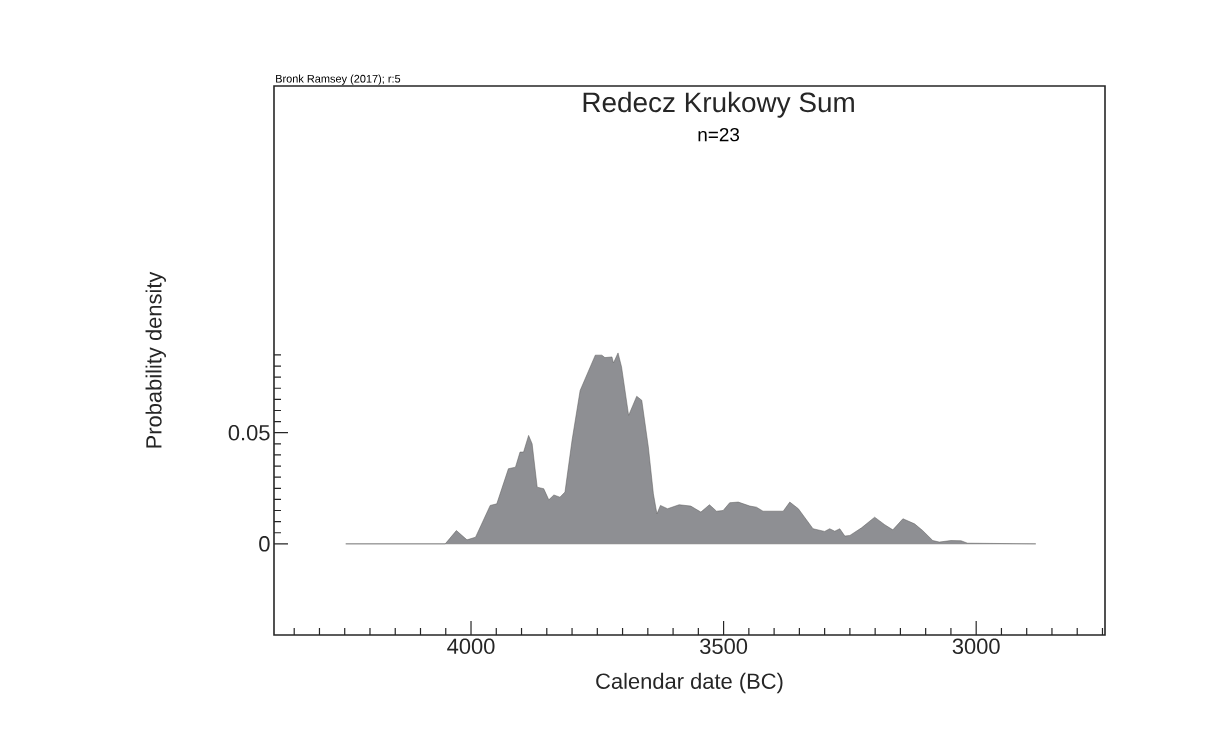  I want to click on x-tick-label: 3500, so click(724, 646).